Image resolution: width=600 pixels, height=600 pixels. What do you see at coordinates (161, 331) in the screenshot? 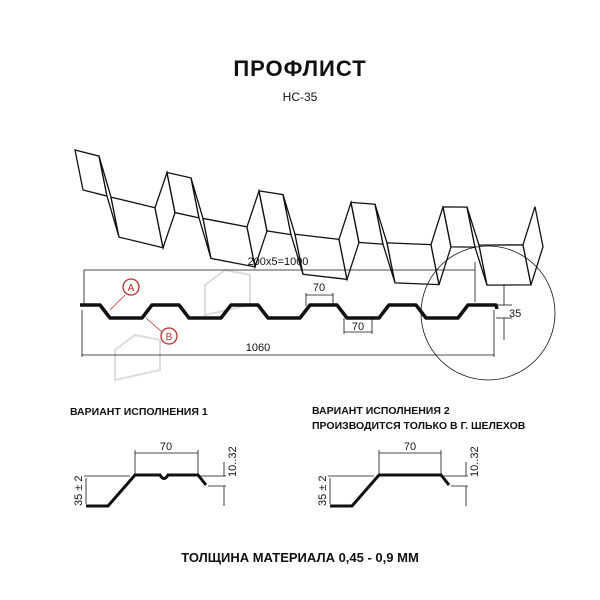
I see `marker-b: B` at bounding box center [161, 331].